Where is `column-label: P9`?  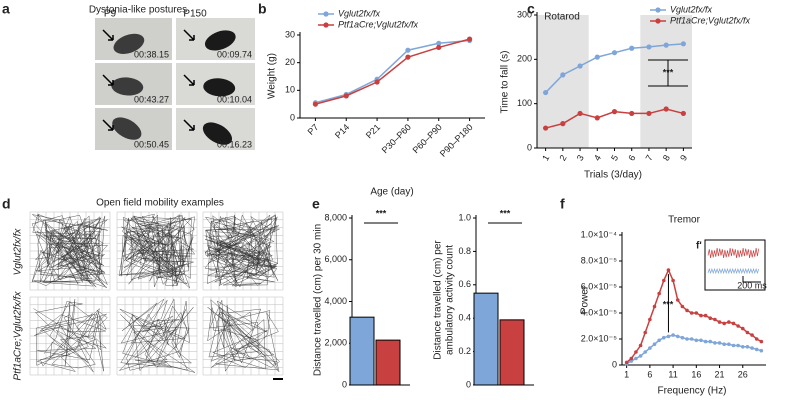 column-label: P9 is located at coordinates (110, 14).